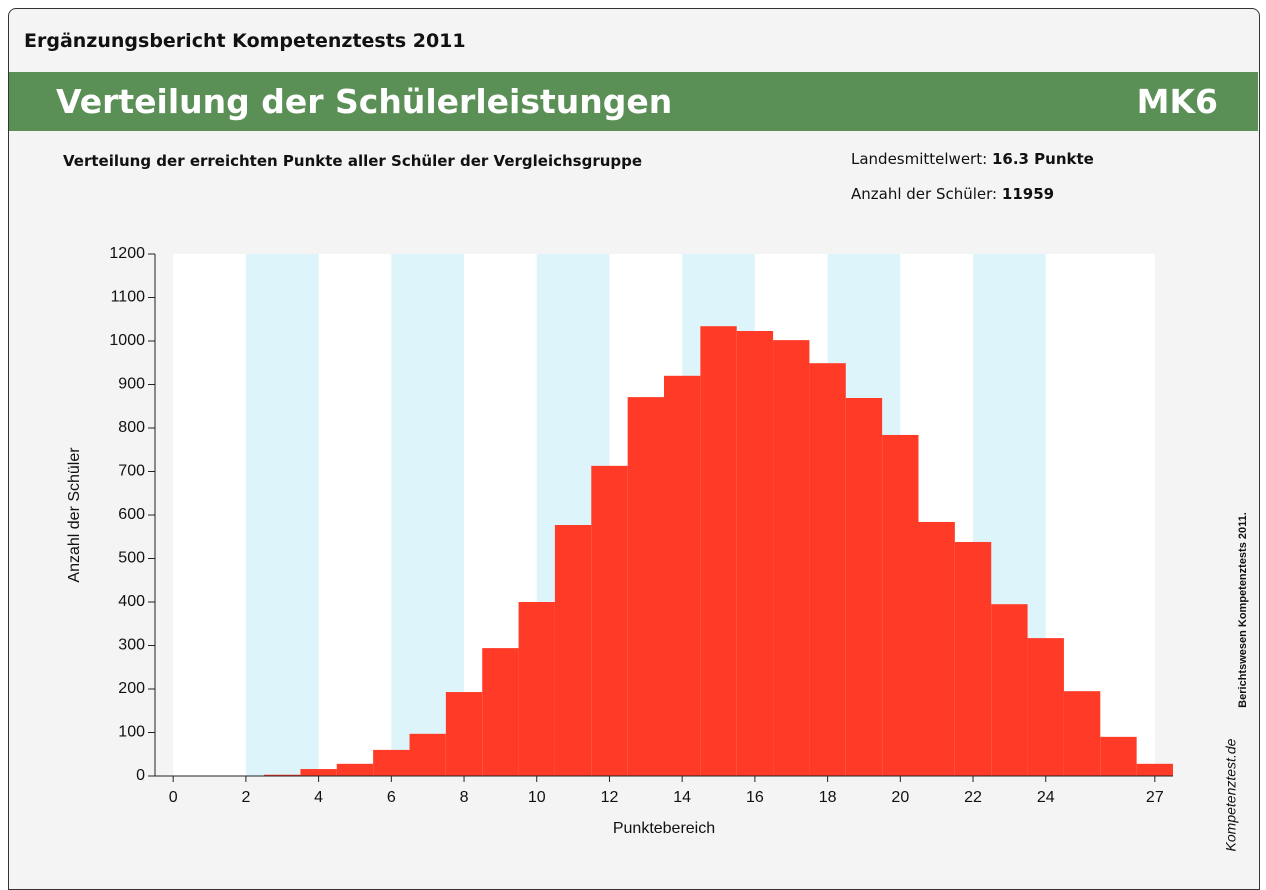 Image resolution: width=1266 pixels, height=890 pixels. What do you see at coordinates (1046, 797) in the screenshot?
I see `x-tick-label: 24` at bounding box center [1046, 797].